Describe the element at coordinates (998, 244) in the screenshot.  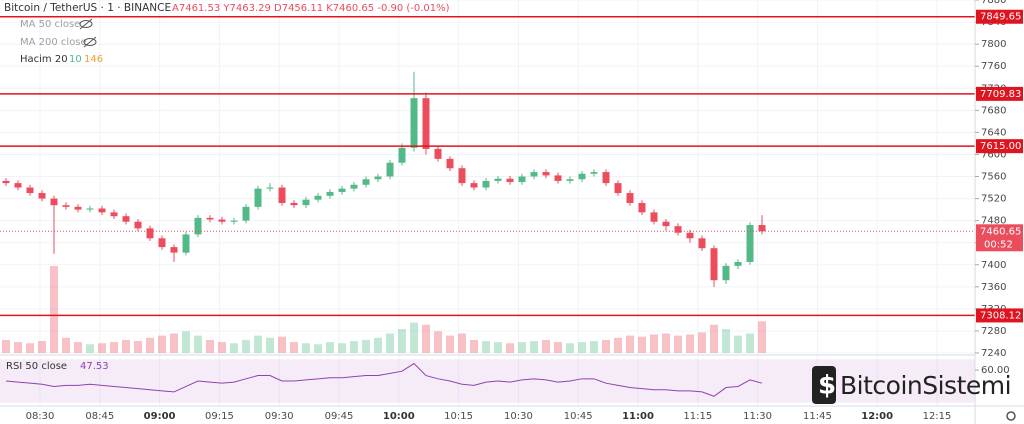
I see `countdown: 00:52` at that location.